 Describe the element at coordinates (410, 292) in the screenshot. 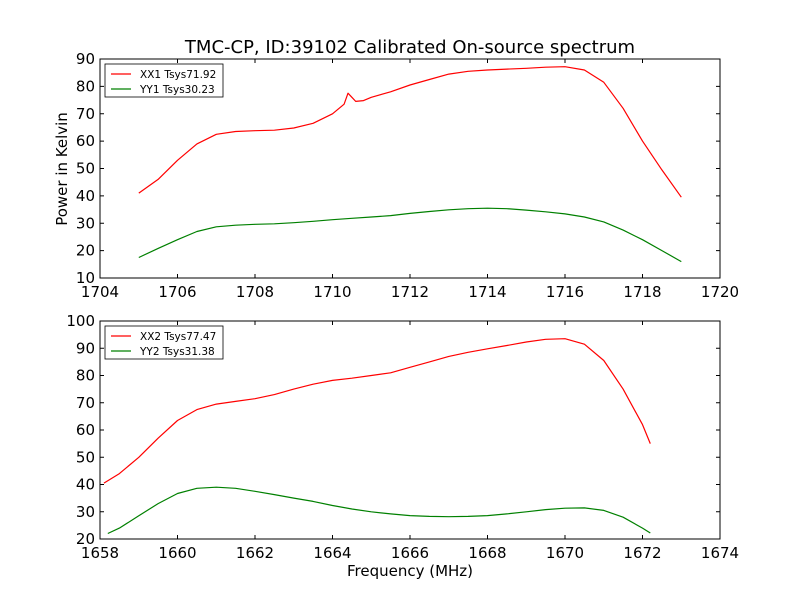

I see `x-tick-label: 1712` at that location.